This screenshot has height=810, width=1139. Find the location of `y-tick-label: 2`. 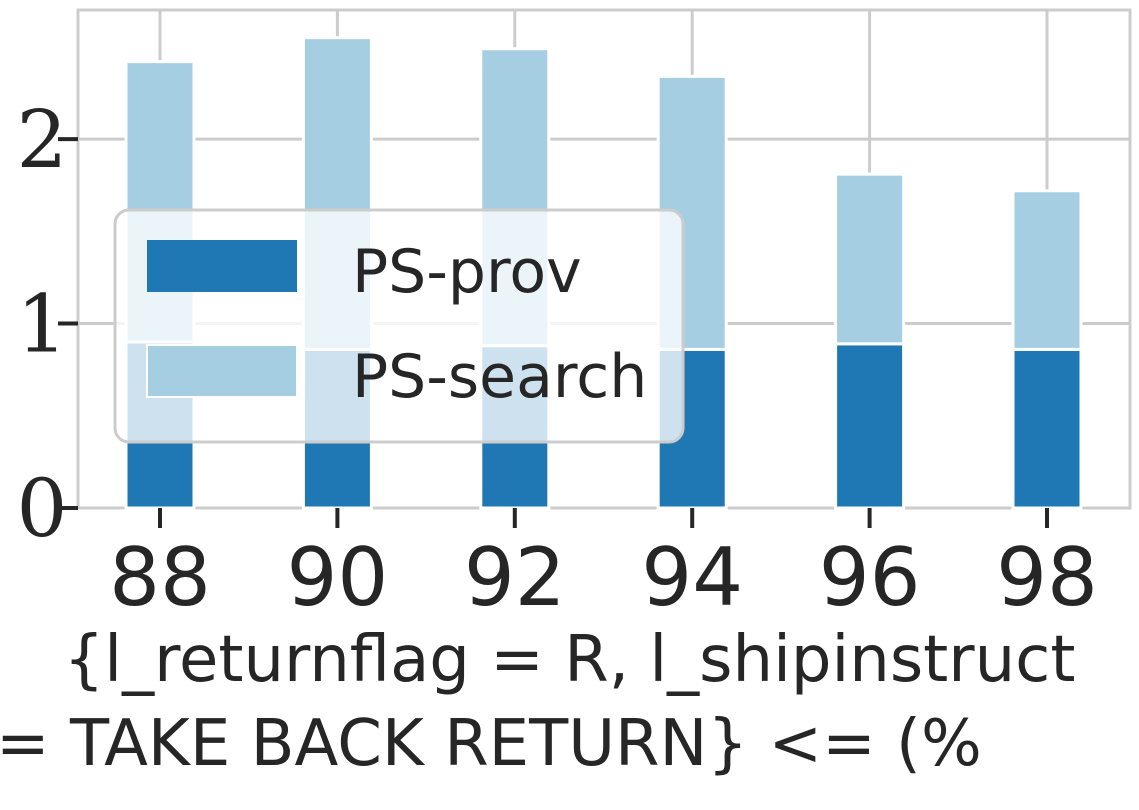

y-tick-label: 2 is located at coordinates (42, 139).